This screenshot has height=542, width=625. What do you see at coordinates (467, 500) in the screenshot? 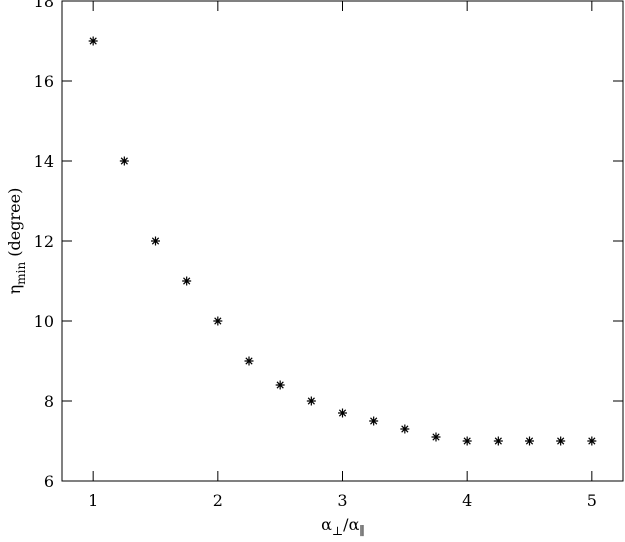
I see `x-tick-label: 4` at bounding box center [467, 500].